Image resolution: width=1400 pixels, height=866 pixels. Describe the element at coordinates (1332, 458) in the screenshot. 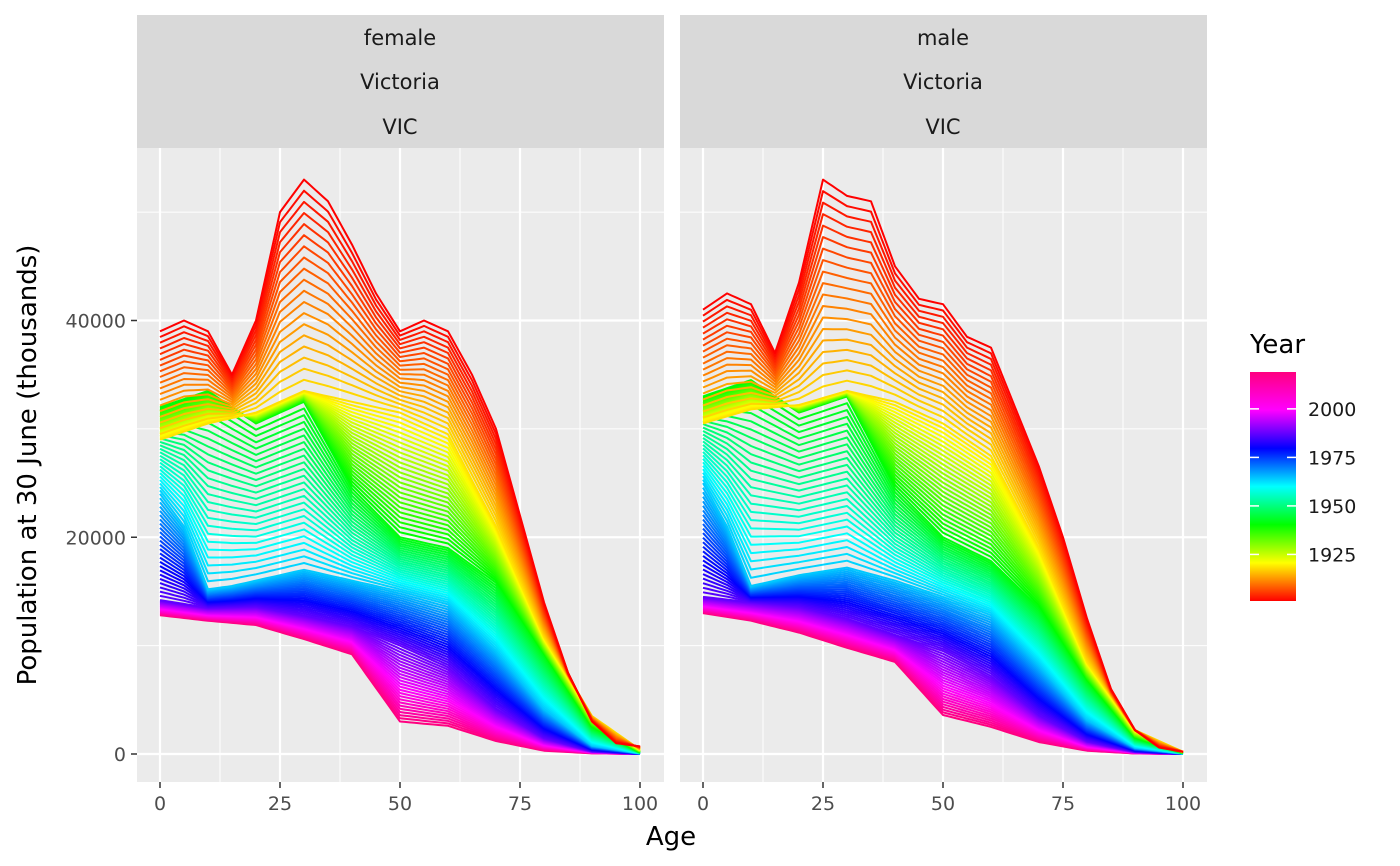

I see `legend-tick-label: 1975` at that location.